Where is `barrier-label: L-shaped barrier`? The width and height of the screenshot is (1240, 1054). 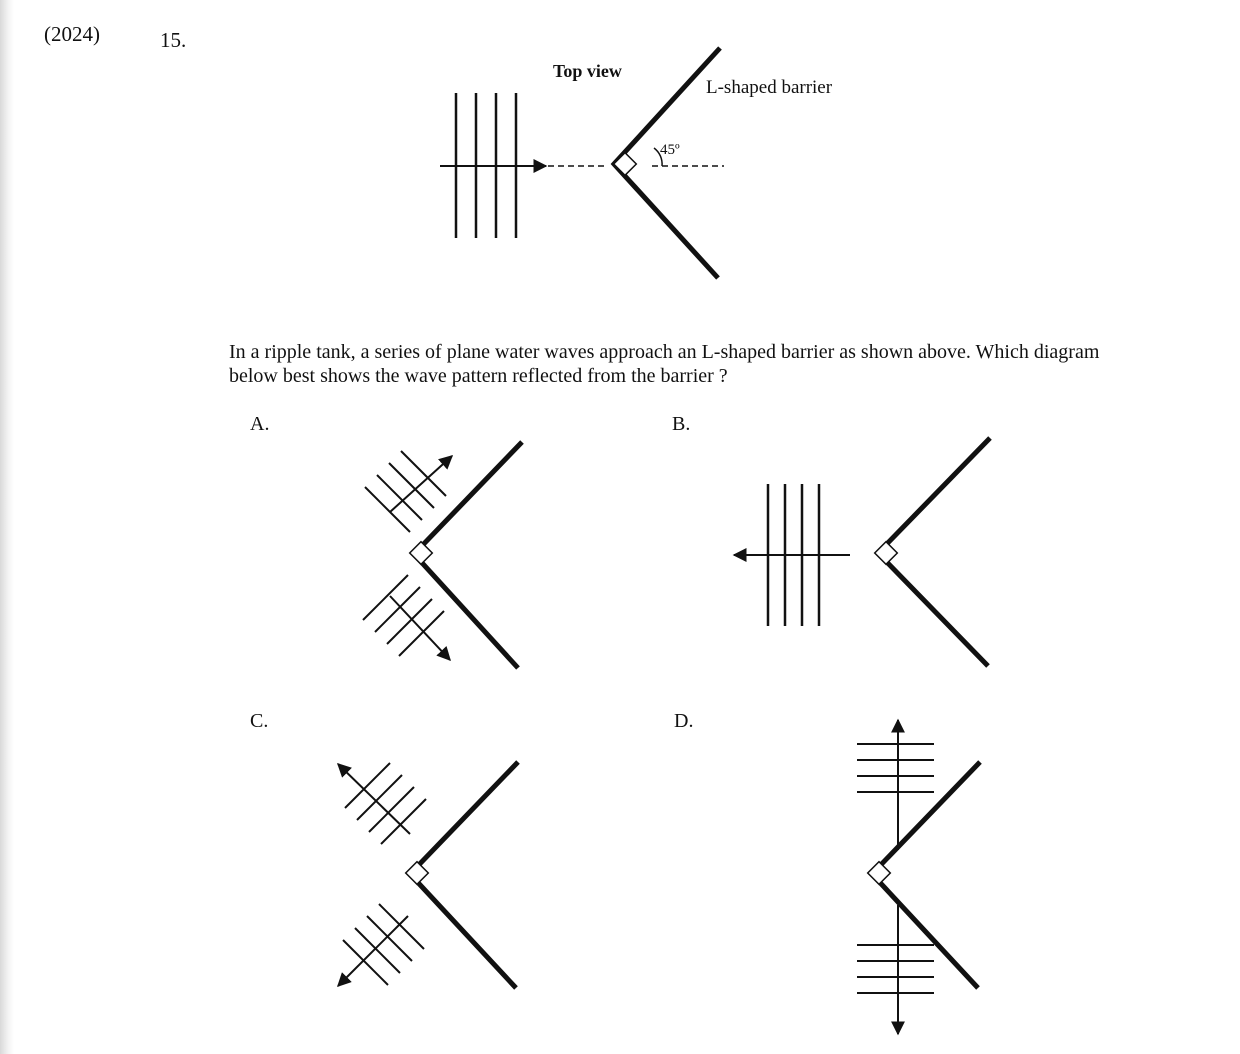 barrier-label: L-shaped barrier is located at coordinates (769, 87).